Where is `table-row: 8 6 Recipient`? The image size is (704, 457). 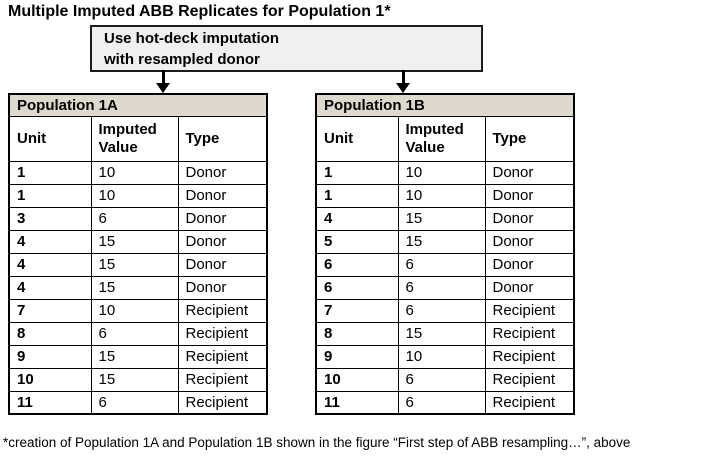
table-row: 8 6 Recipient is located at coordinates (138, 333).